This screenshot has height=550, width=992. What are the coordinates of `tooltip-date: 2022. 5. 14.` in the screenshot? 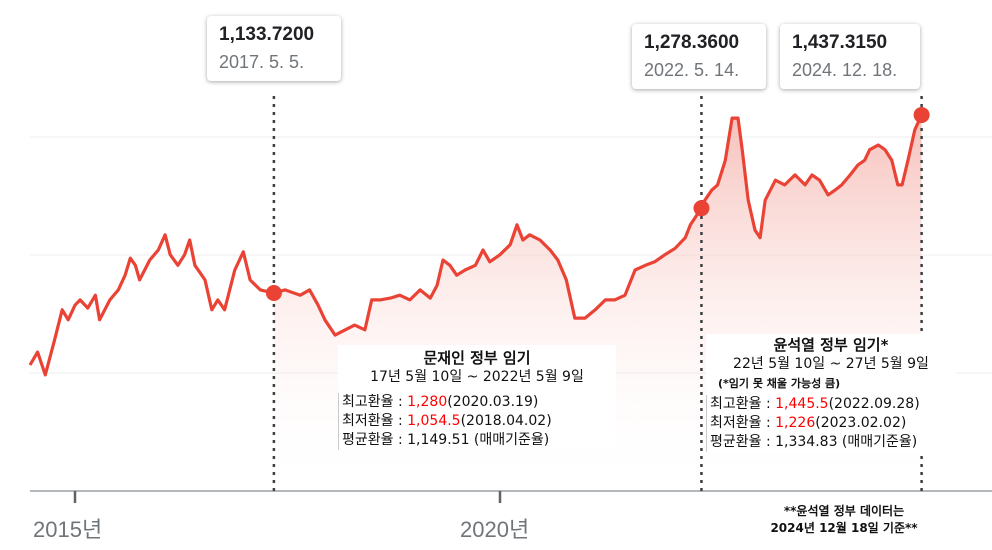 It's located at (692, 70).